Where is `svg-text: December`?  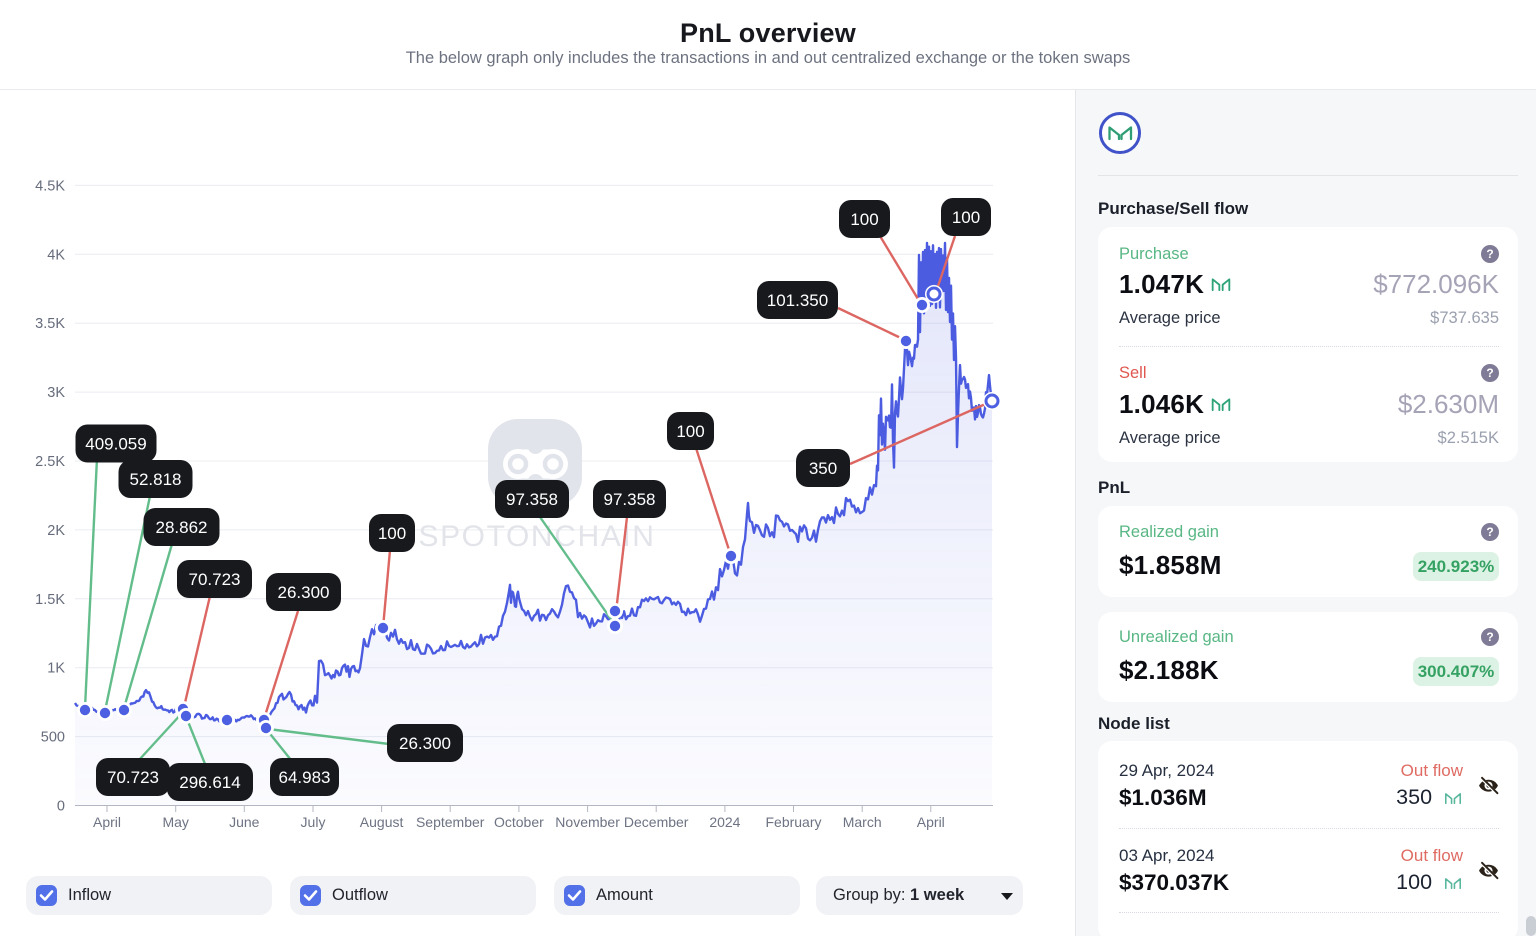
svg-text: December is located at coordinates (656, 822).